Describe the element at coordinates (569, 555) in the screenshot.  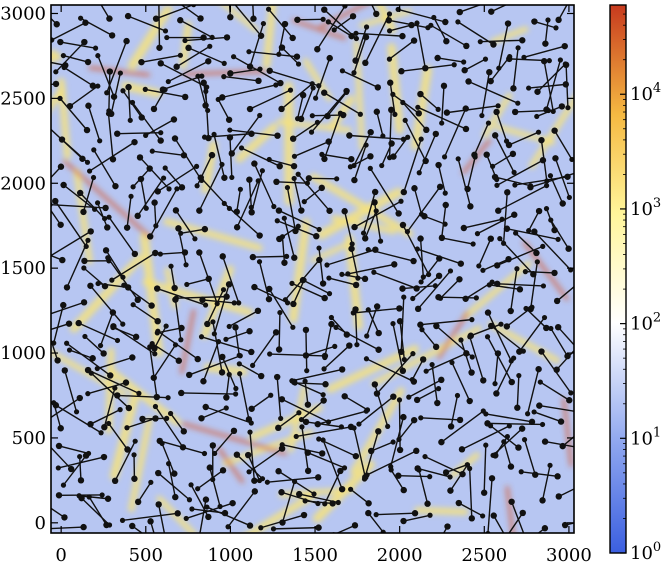
I see `x-tick-label: 3000` at that location.